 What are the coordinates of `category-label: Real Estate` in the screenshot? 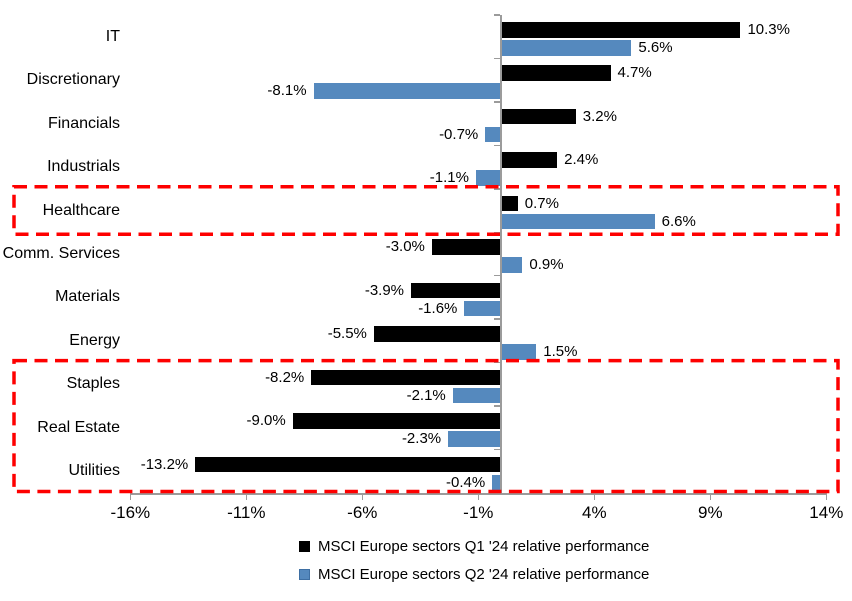 It's located at (78, 427).